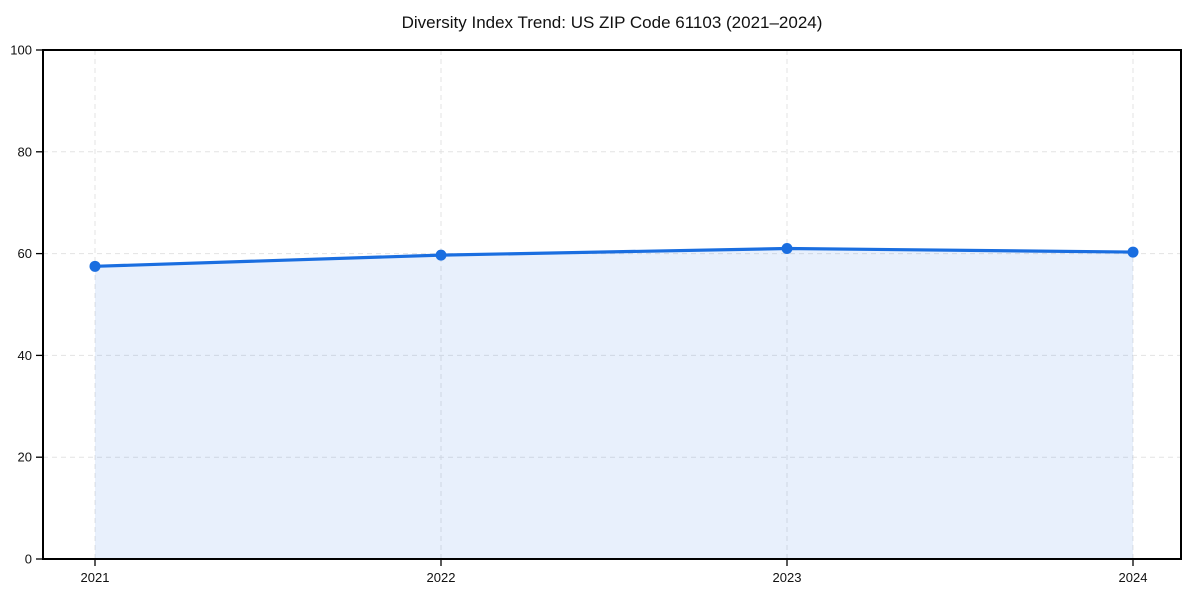 The image size is (1200, 600). I want to click on y-tick-label-40: 40, so click(25, 355).